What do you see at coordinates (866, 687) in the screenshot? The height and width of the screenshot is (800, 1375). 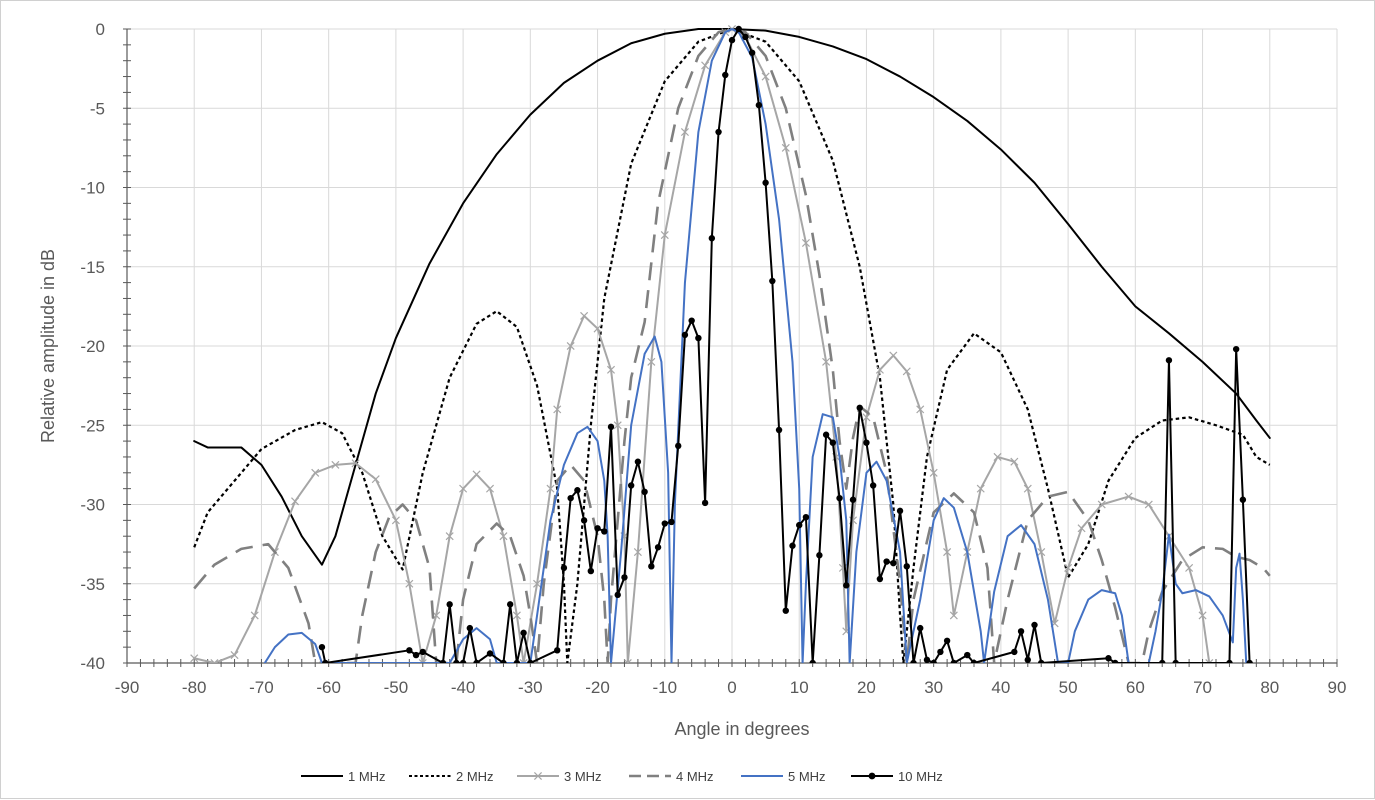 I see `x-tick-label: 20` at bounding box center [866, 687].